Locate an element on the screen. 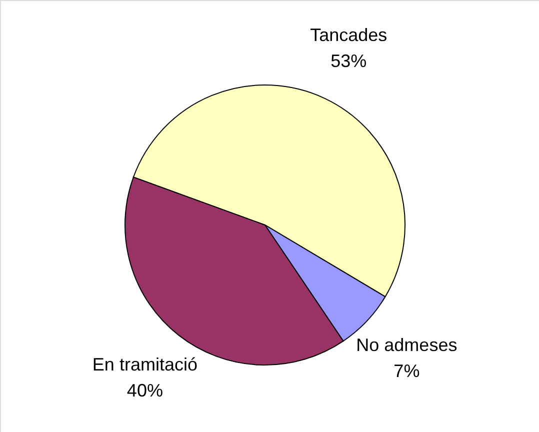 Image resolution: width=539 pixels, height=432 pixels. slice-label: Tancades is located at coordinates (349, 34).